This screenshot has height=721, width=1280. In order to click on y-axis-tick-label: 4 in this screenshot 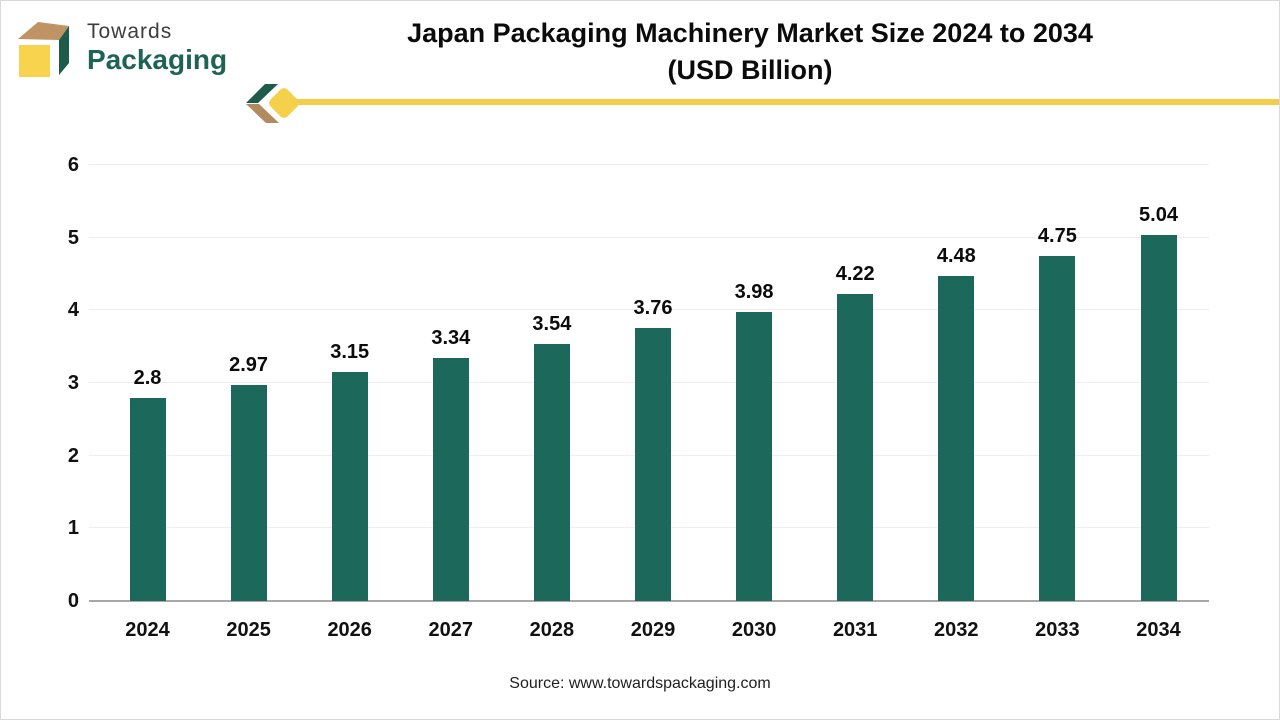, I will do `click(73, 310)`.